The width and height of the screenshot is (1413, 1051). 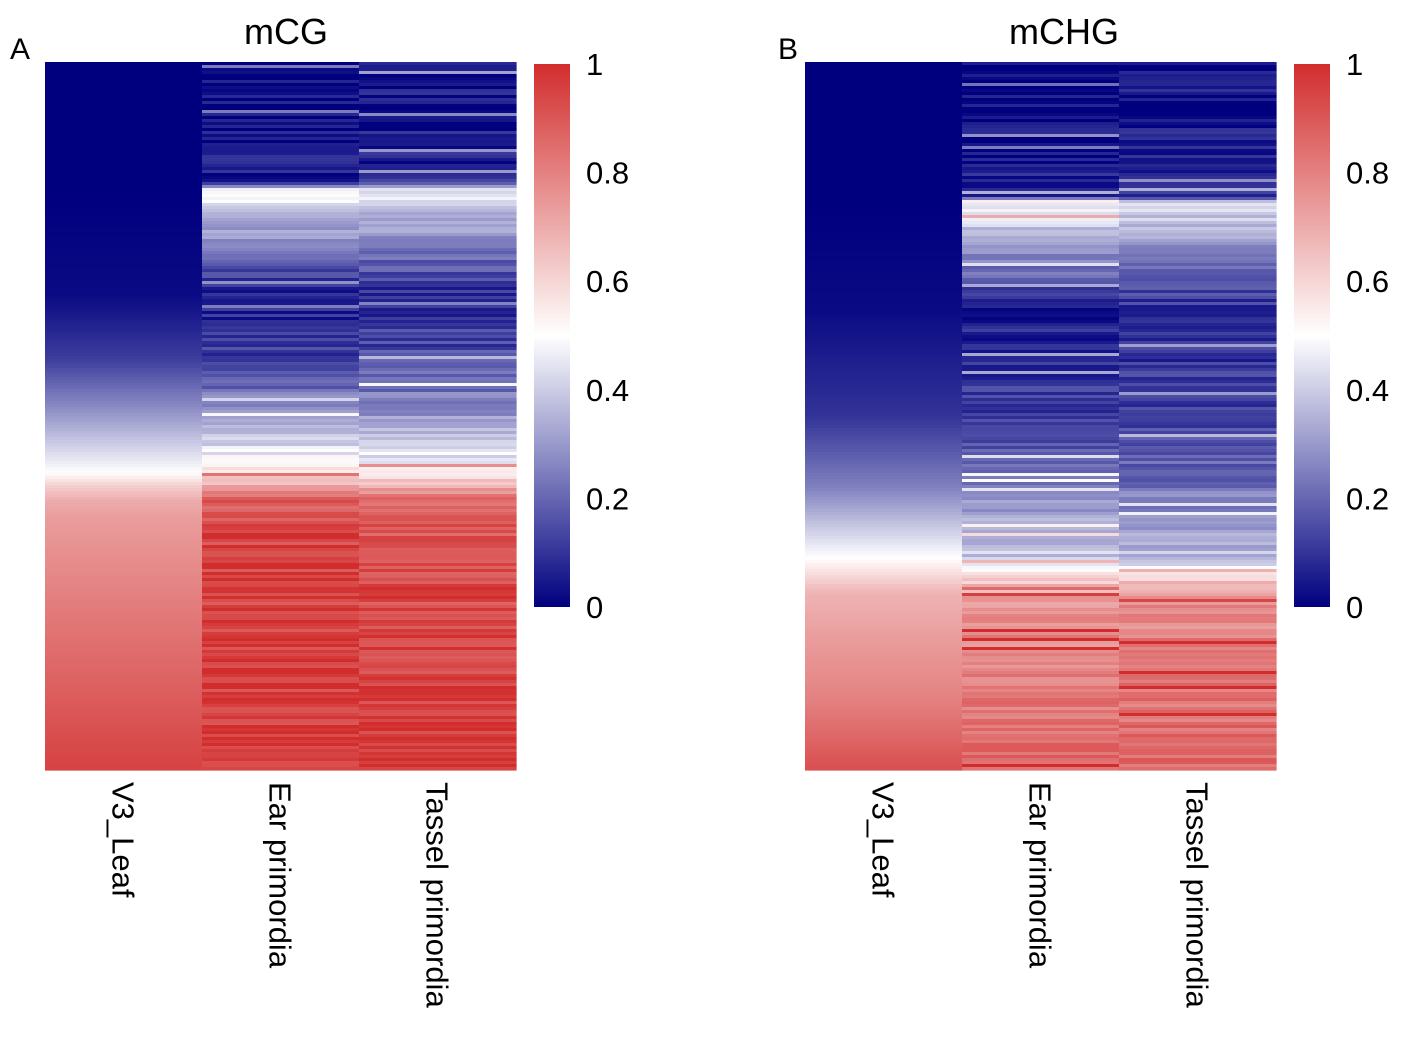 What do you see at coordinates (607, 281) in the screenshot?
I see `colorbar-tick-label: 0.6` at bounding box center [607, 281].